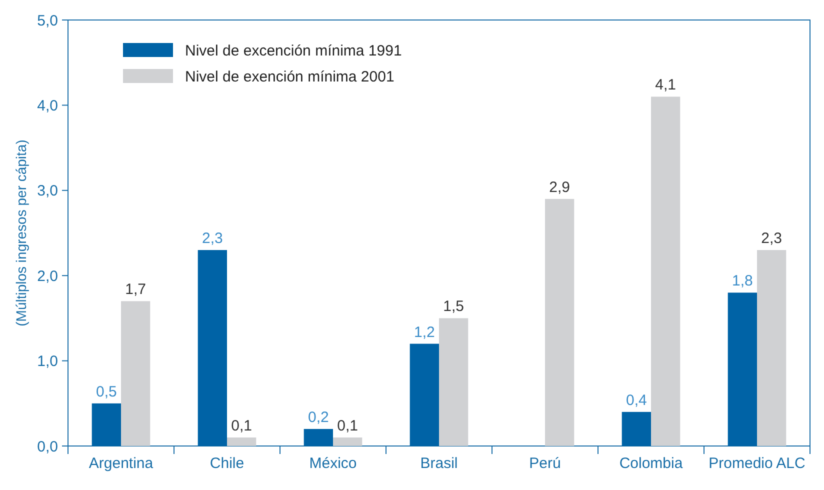 The image size is (824, 490). I want to click on data-label: 4,1, so click(665, 85).